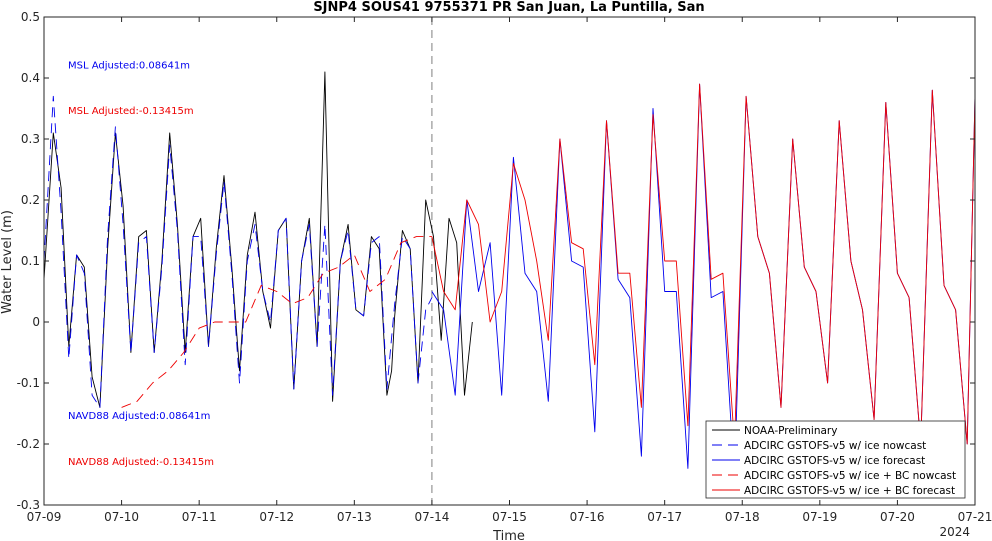 Image resolution: width=992 pixels, height=541 pixels. I want to click on x-tick-label-6: 07-15, so click(509, 517).